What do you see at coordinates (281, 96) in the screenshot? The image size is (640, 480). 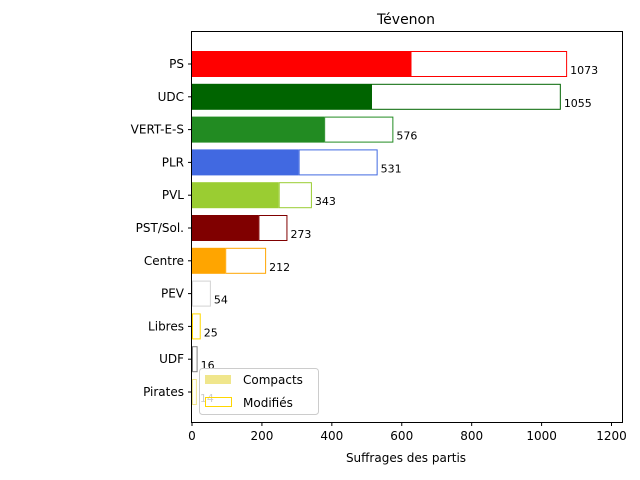 I see `bar-compacts-udc` at bounding box center [281, 96].